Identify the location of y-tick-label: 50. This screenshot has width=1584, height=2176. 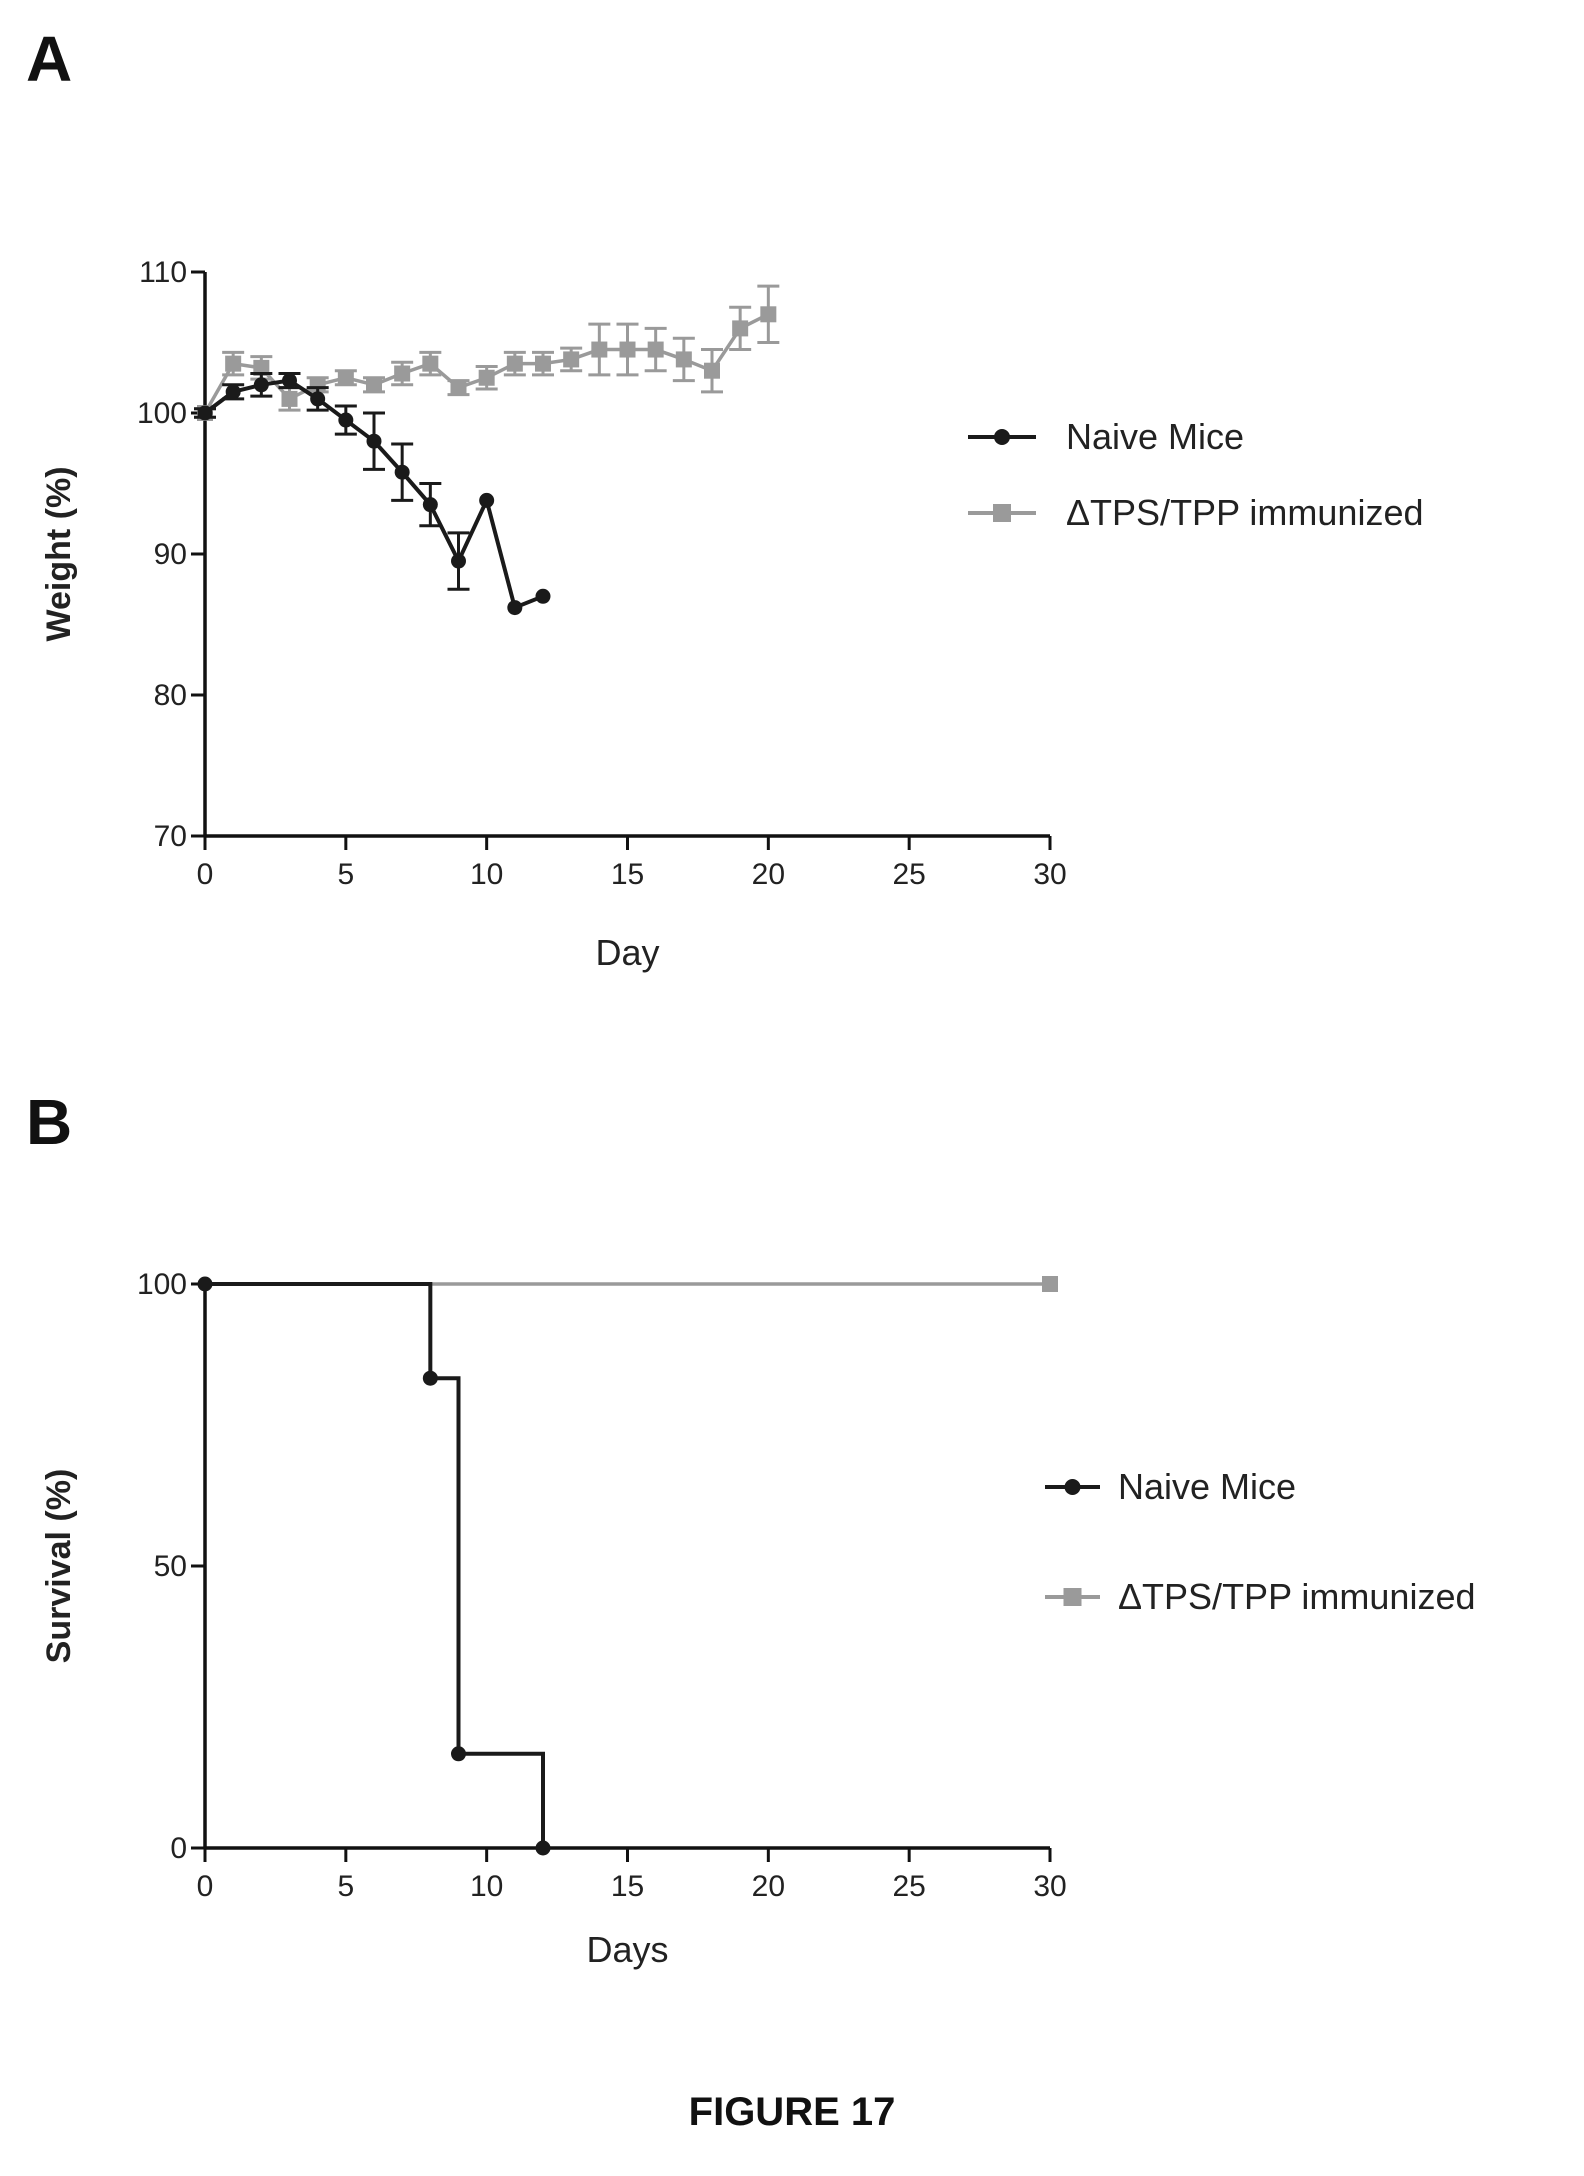
(170, 1566).